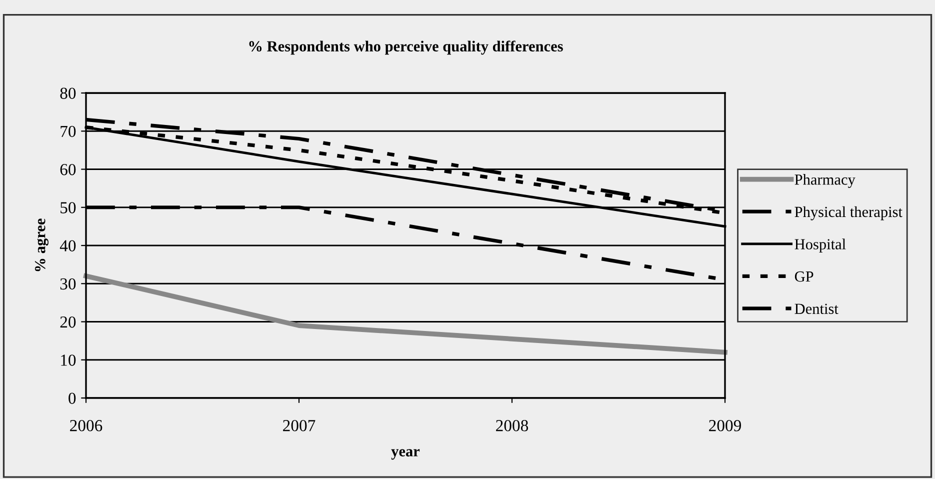  I want to click on chart-title: % Respondents who perceive quality differences, so click(406, 47).